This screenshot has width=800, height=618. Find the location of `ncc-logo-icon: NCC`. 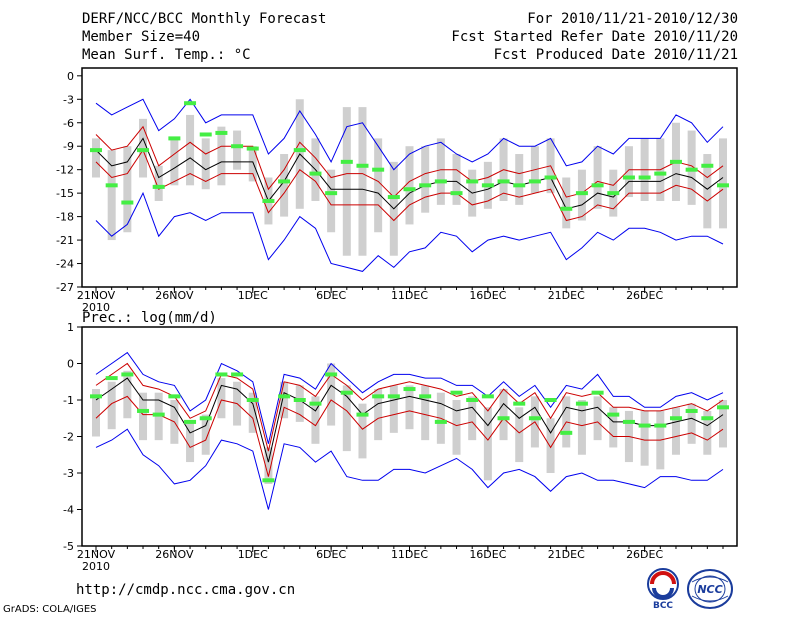

ncc-logo-icon: NCC is located at coordinates (710, 589).